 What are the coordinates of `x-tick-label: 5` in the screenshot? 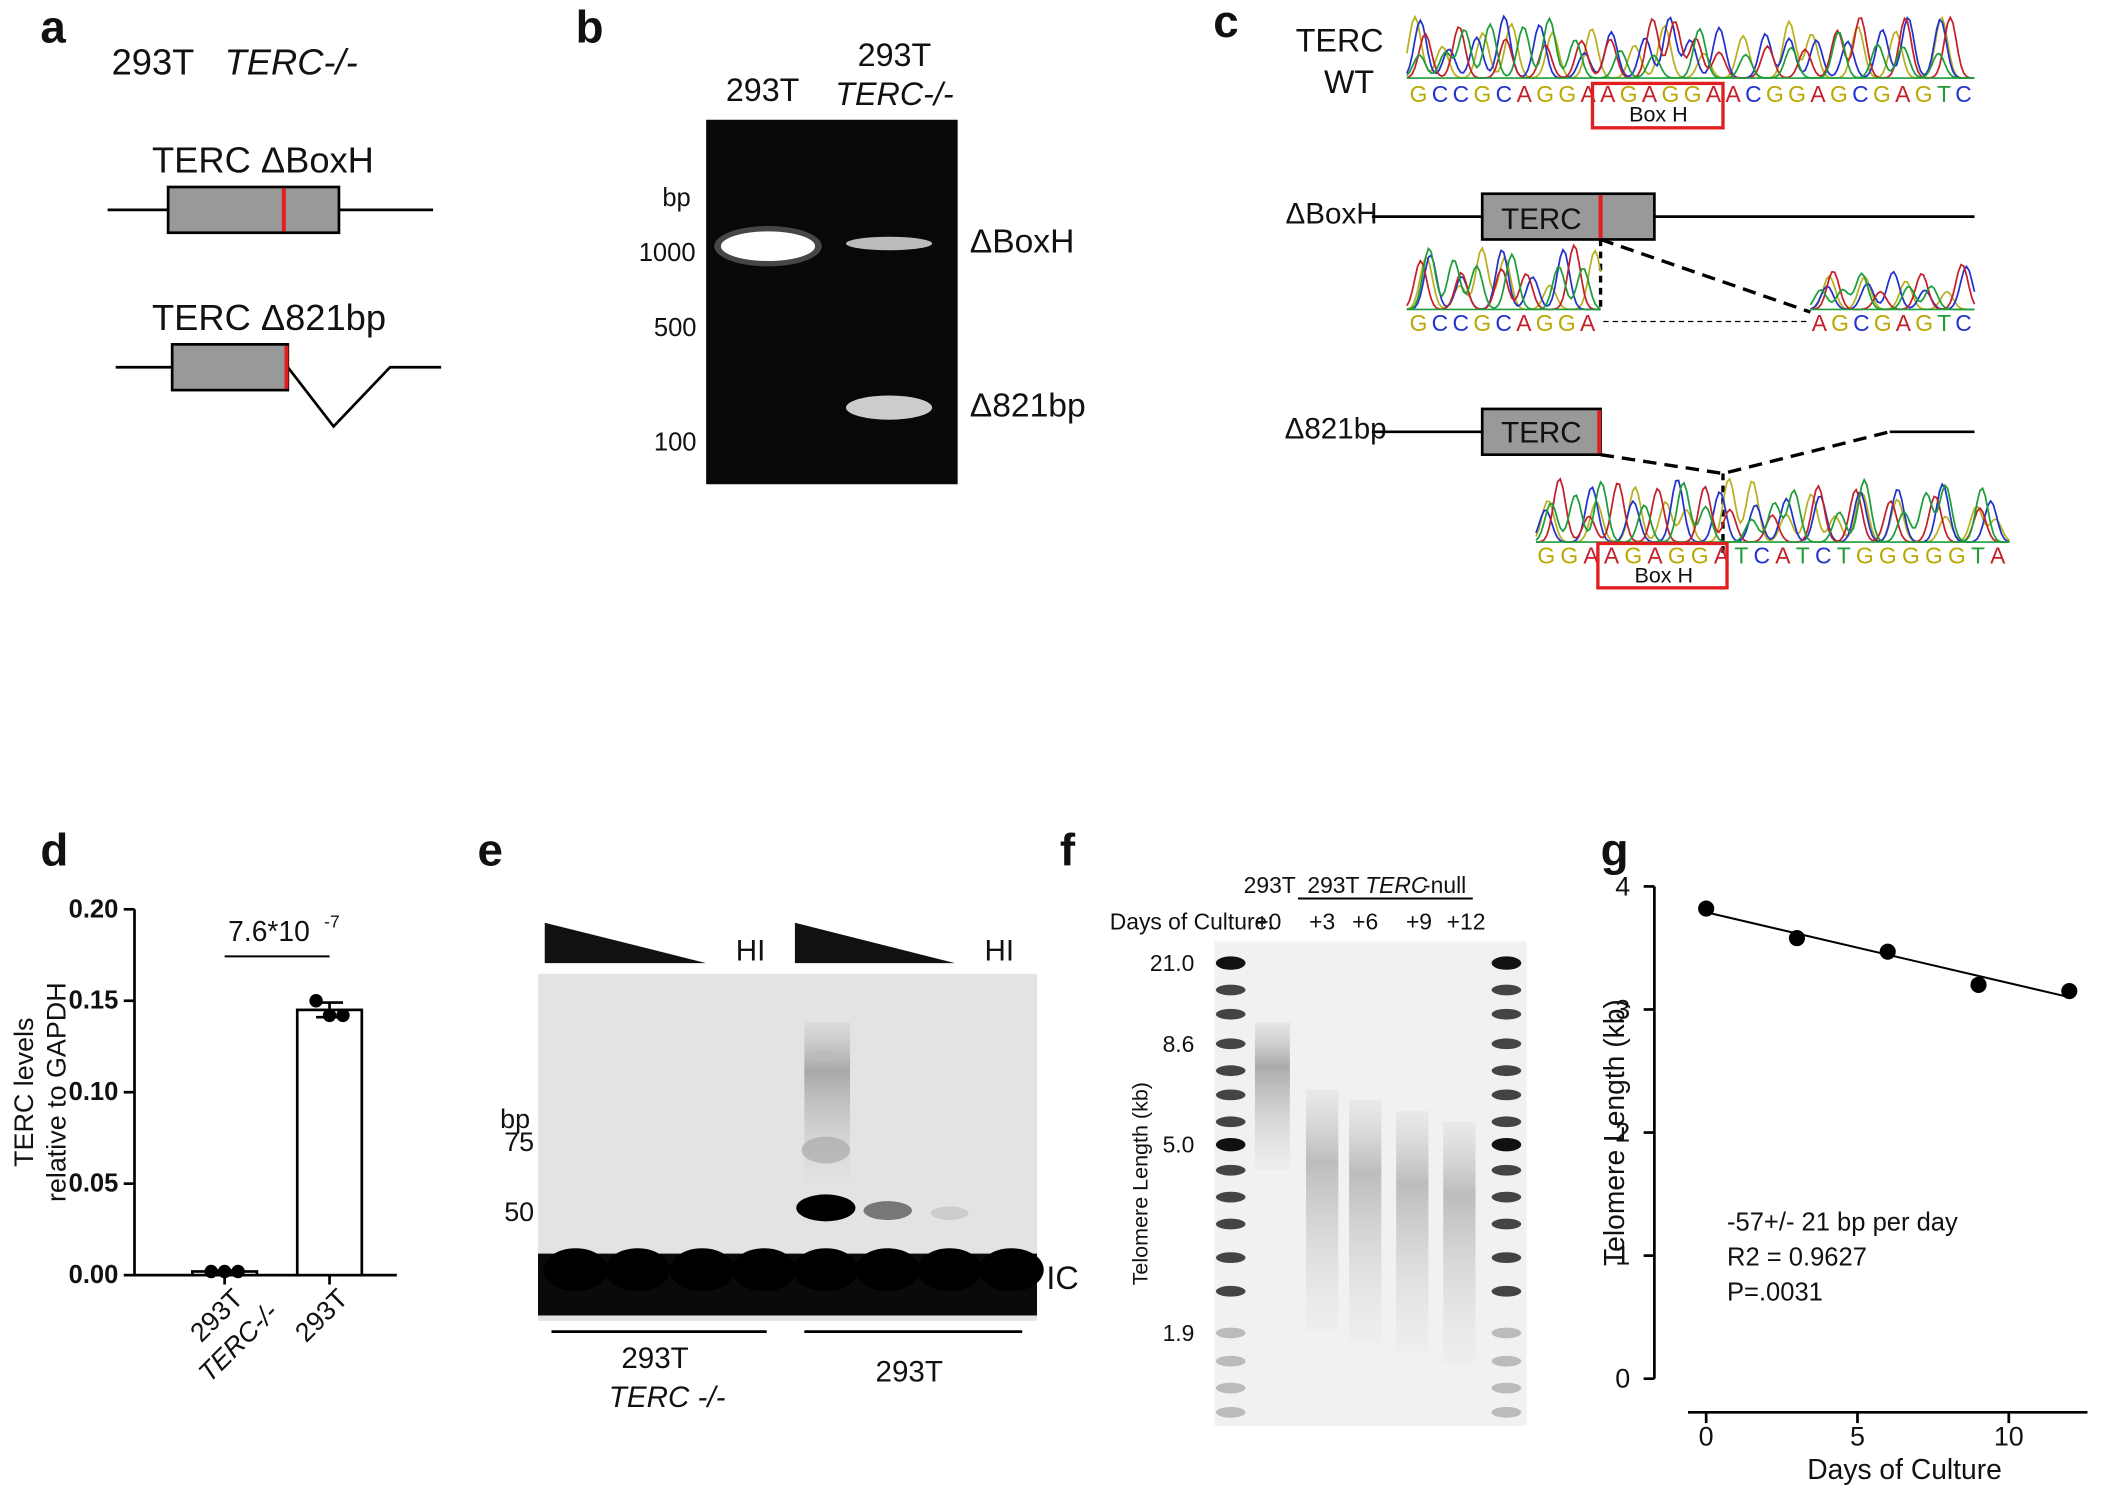 It's located at (1857, 1437).